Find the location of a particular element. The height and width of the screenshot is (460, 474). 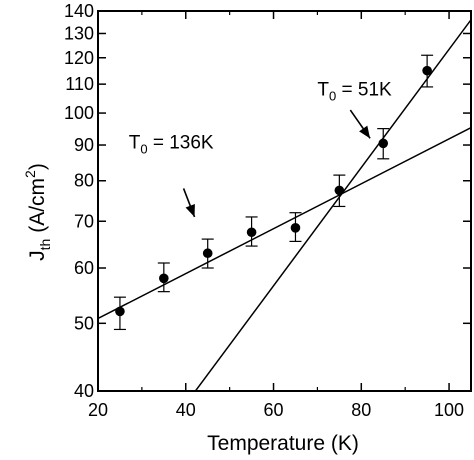

annotation-t0-136-sub: 0 is located at coordinates (143, 148).